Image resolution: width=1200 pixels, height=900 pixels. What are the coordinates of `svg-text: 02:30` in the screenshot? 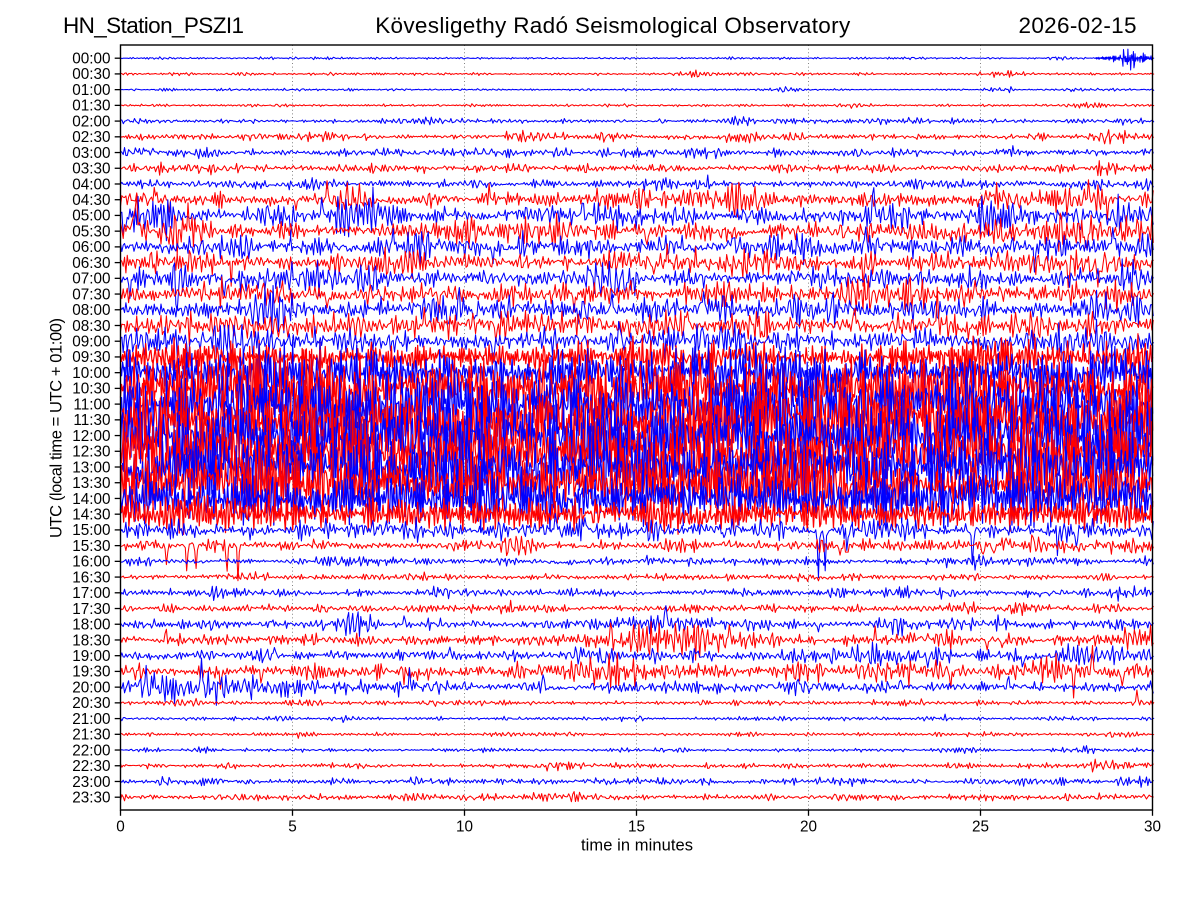 It's located at (91, 137).